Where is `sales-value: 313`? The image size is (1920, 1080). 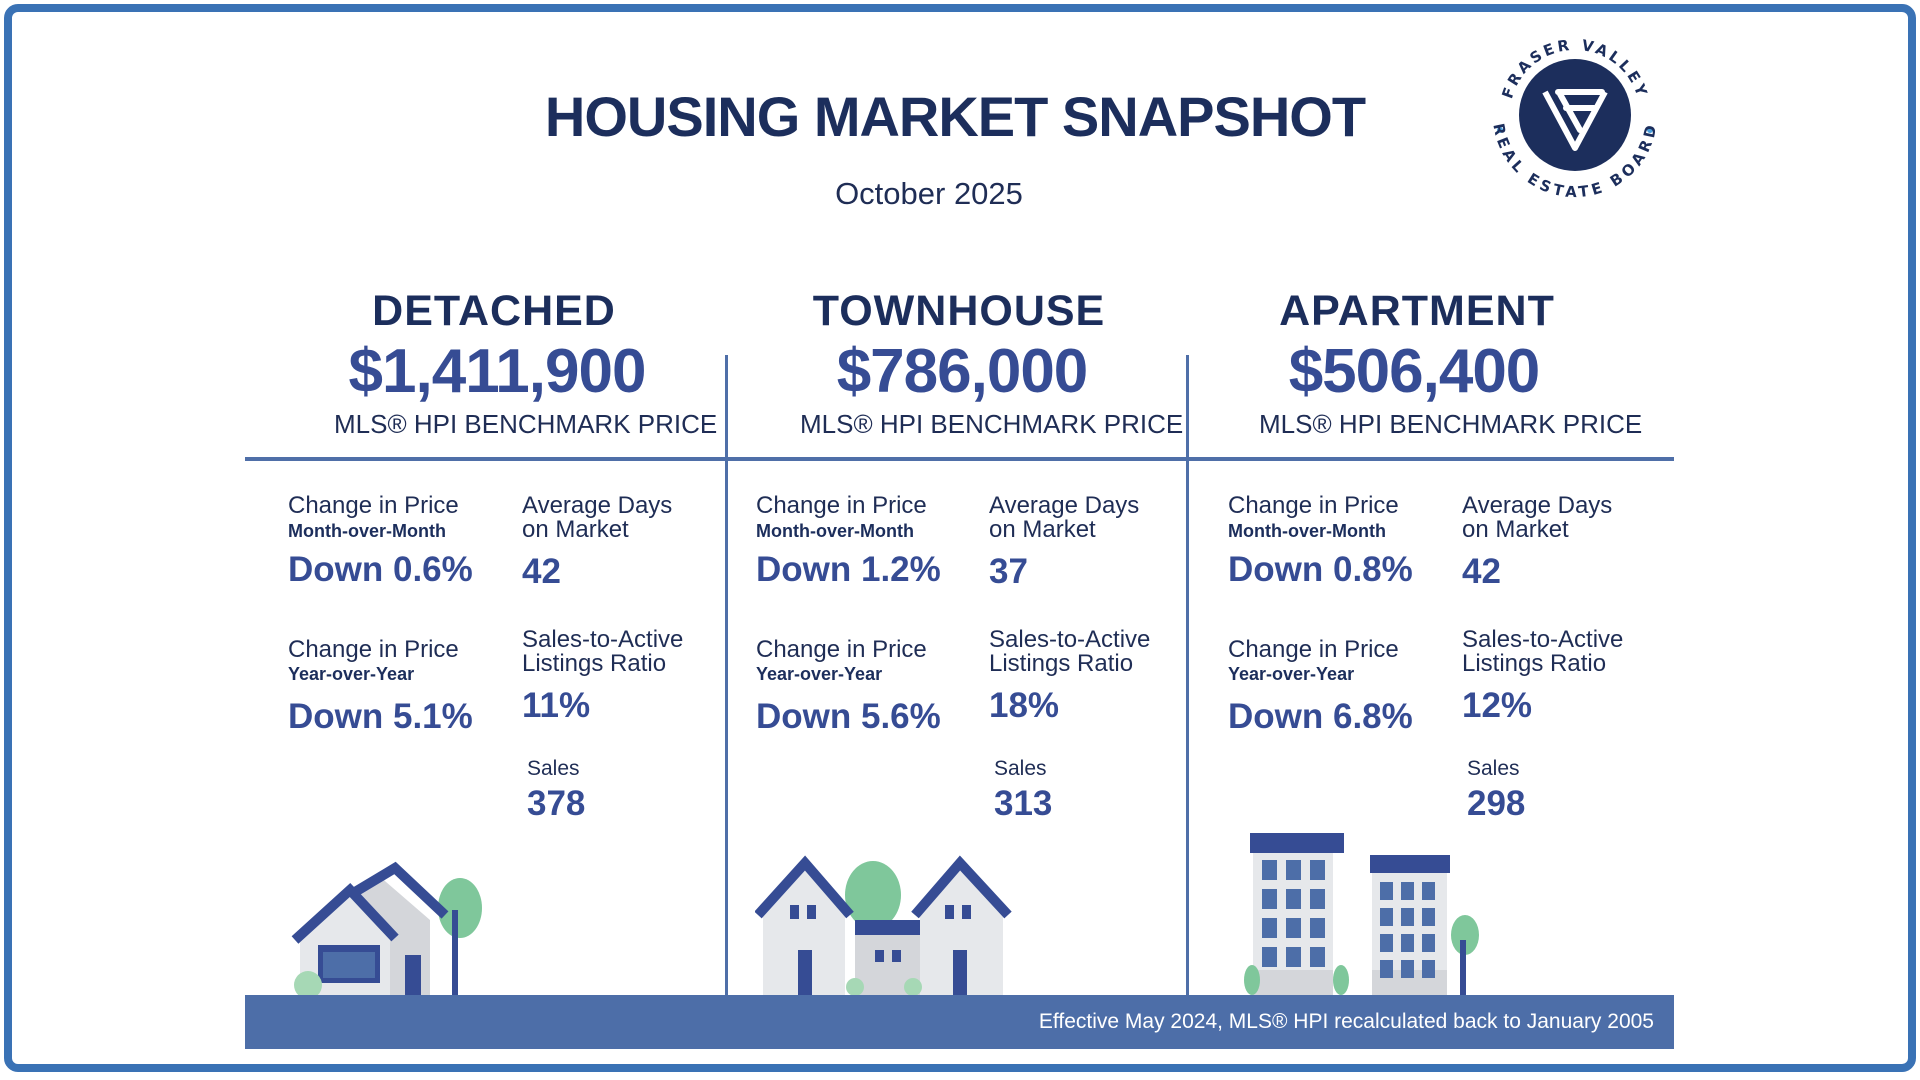
sales-value: 313 is located at coordinates (1023, 803).